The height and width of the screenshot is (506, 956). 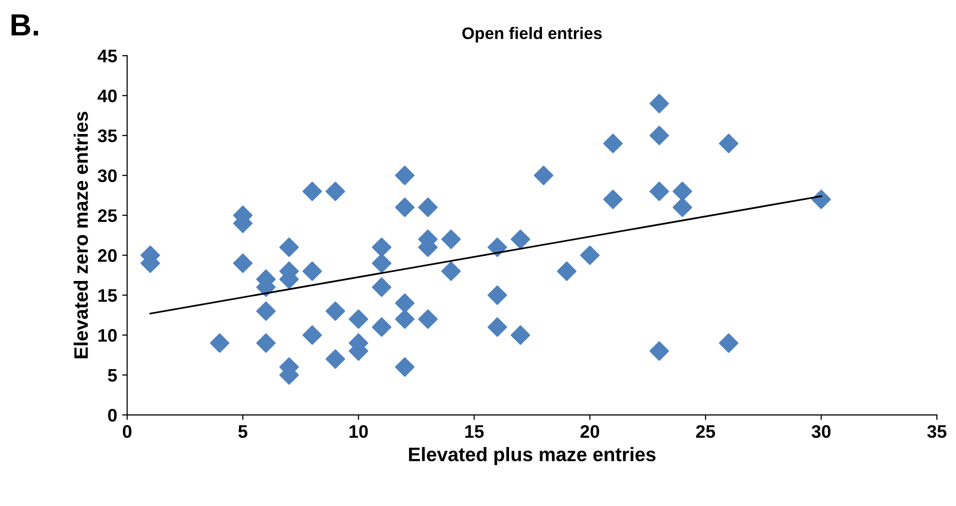 I want to click on x-tick-label: 30, so click(x=821, y=431).